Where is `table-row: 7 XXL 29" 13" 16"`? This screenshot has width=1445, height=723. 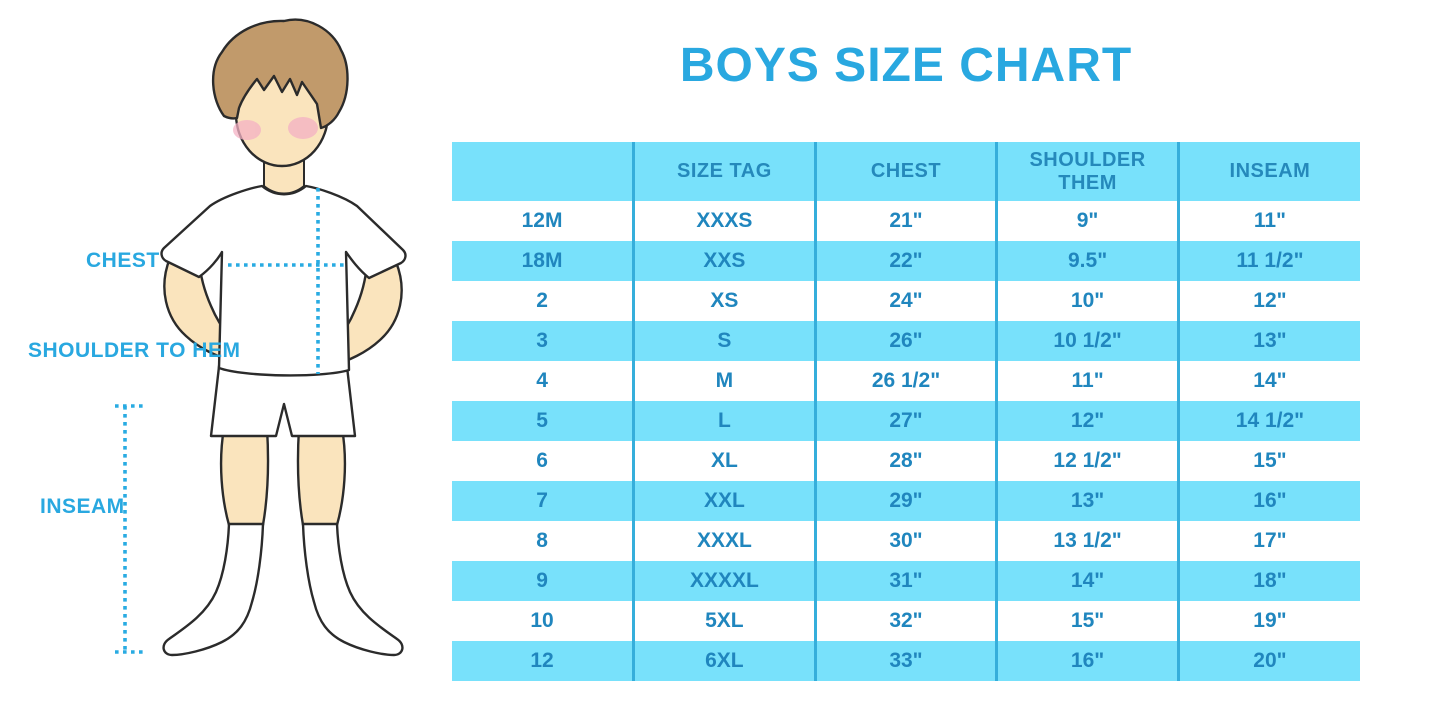
table-row: 7 XXL 29" 13" 16" is located at coordinates (906, 501).